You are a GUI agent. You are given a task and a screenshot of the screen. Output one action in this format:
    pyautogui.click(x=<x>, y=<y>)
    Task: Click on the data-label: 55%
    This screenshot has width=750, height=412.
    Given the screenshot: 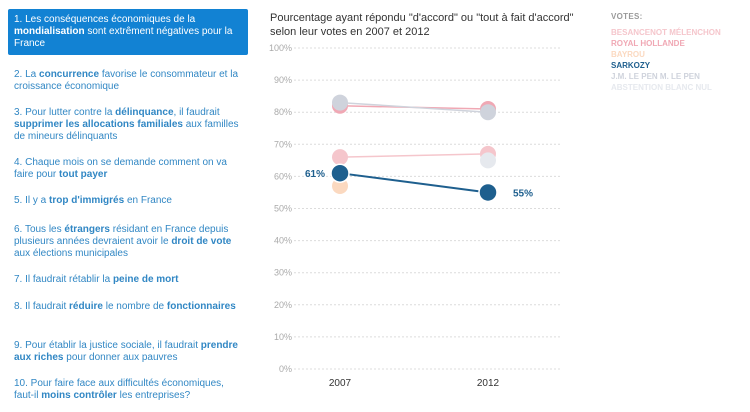 What is the action you would take?
    pyautogui.click(x=523, y=193)
    